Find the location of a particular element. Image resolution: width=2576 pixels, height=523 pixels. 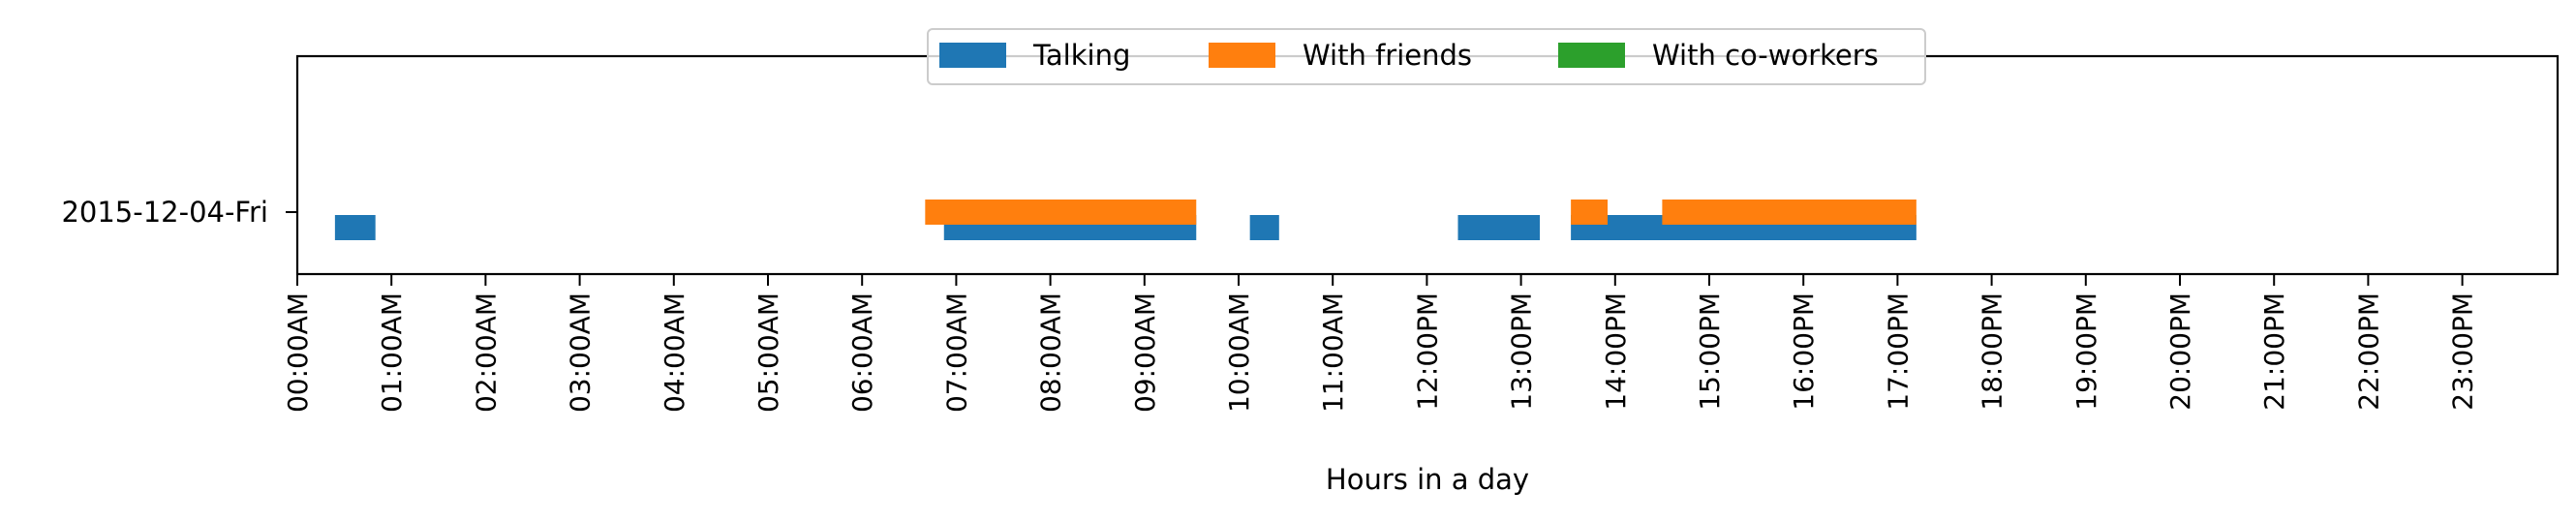

x-axis-label: Hours in a day is located at coordinates (1427, 479).